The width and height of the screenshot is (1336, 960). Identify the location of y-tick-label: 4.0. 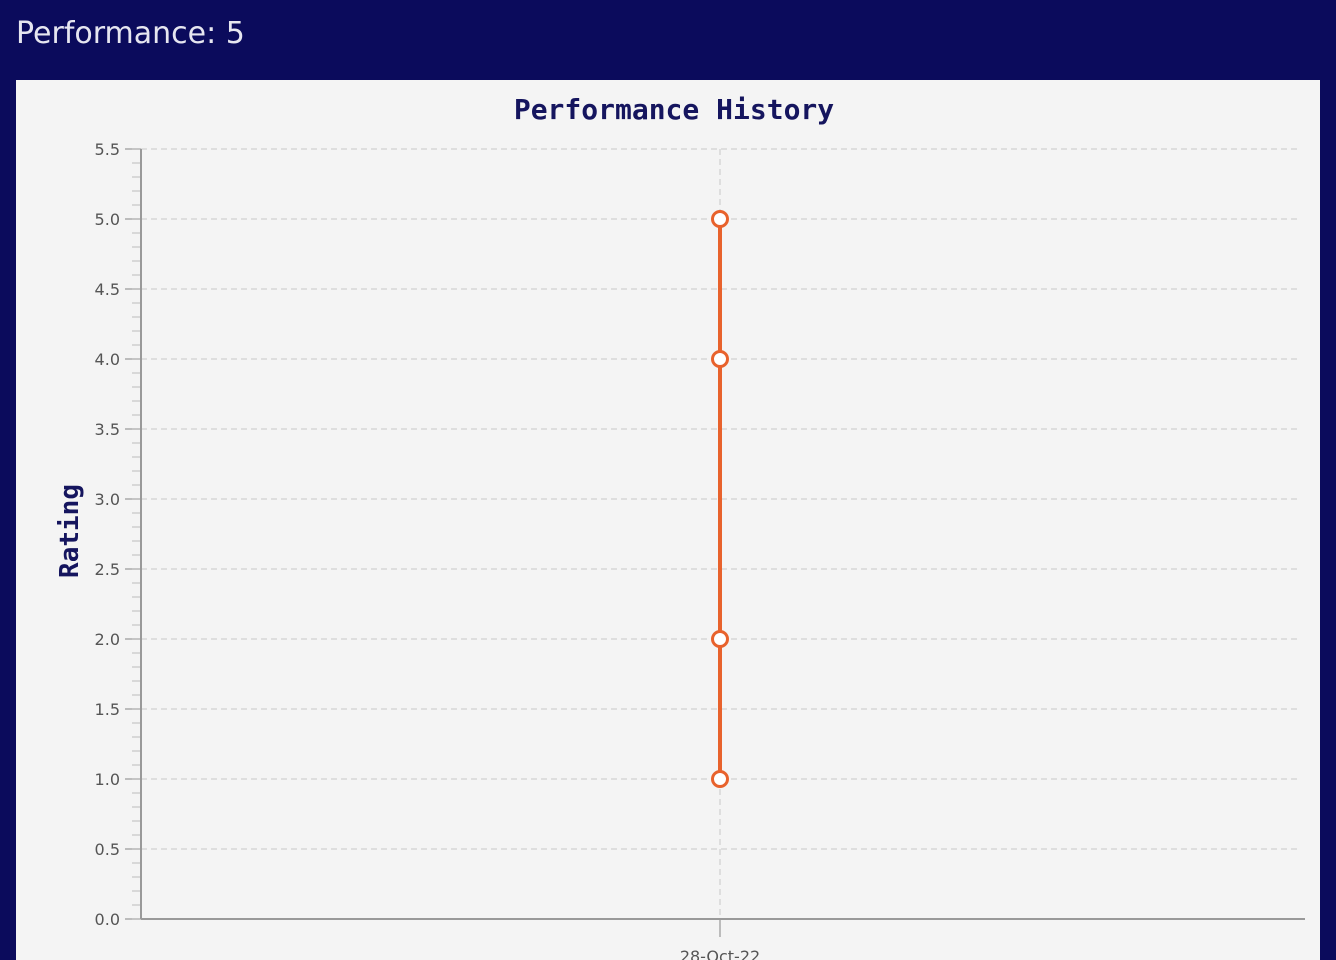
(107, 359).